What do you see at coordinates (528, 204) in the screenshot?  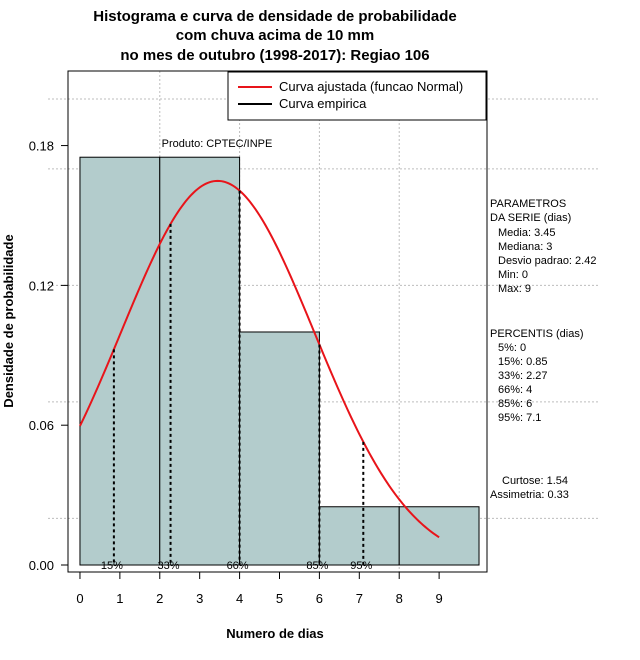 I see `parametros-title-1: PARAMETROS` at bounding box center [528, 204].